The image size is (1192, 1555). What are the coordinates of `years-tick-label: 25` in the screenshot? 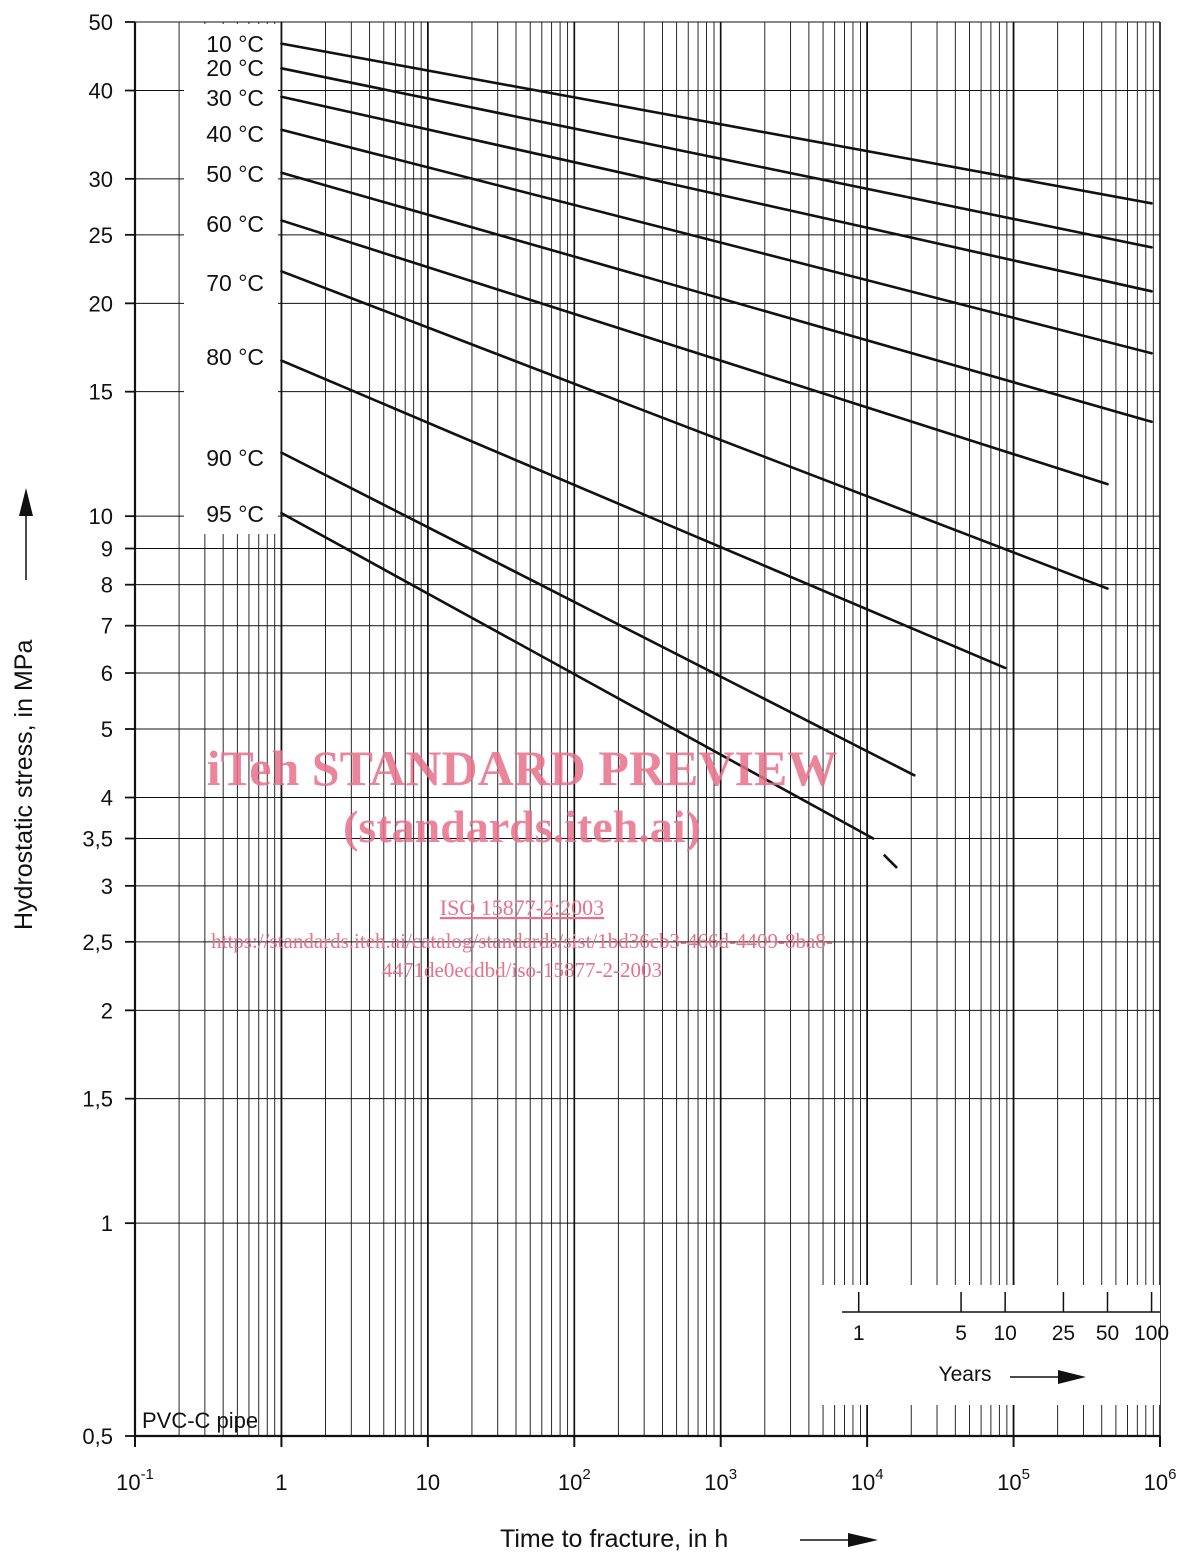 It's located at (1063, 1333).